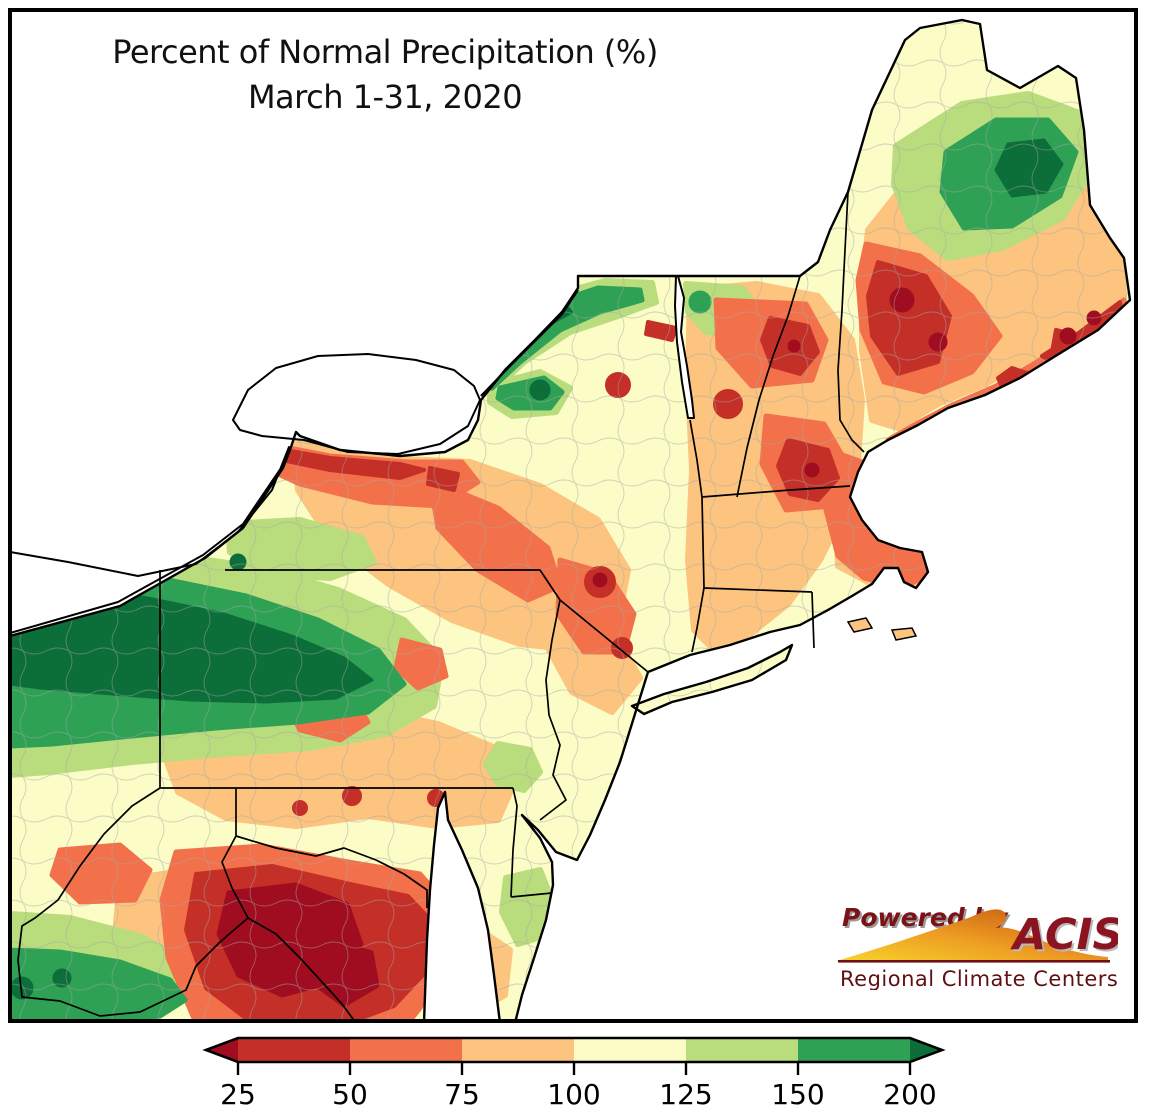 The width and height of the screenshot is (1153, 1112). I want to click on title-line-1: Percent of Normal Precipitation (%), so click(385, 52).